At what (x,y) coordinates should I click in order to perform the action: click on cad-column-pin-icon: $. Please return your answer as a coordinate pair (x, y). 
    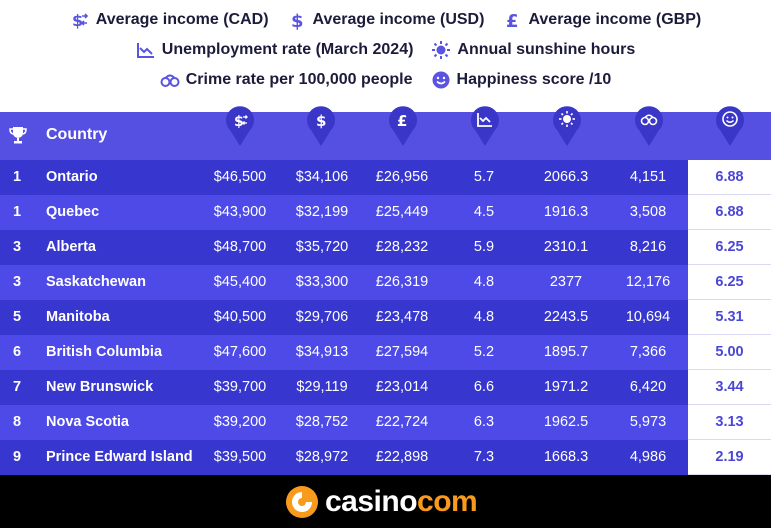
    Looking at the image, I should click on (240, 126).